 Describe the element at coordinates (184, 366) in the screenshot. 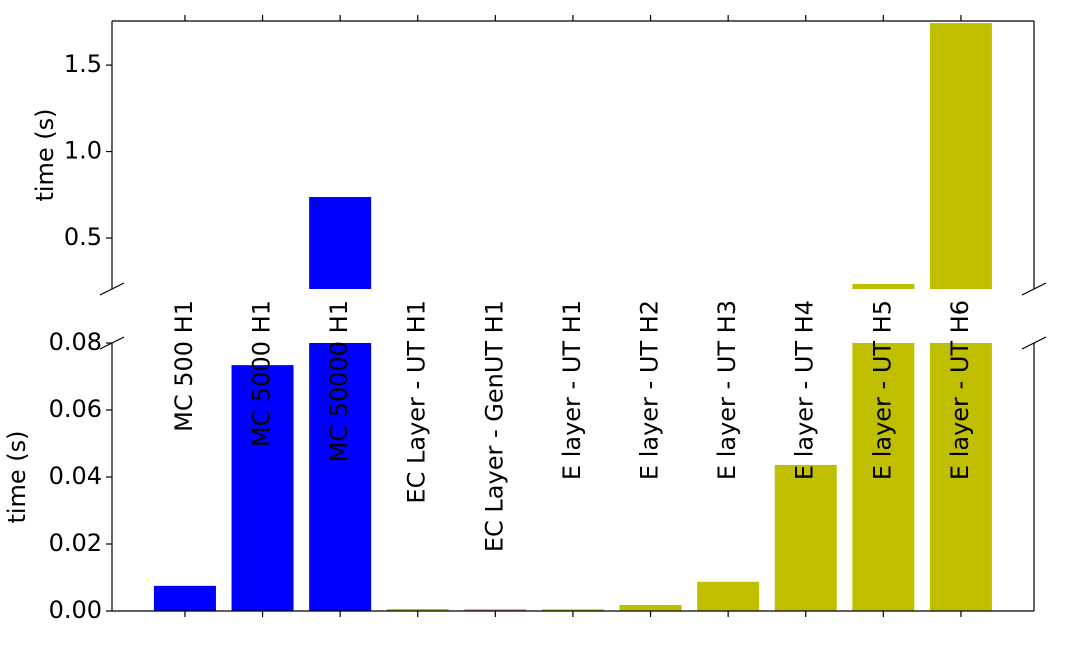

I see `x-tick-label: MC 500 H1` at that location.